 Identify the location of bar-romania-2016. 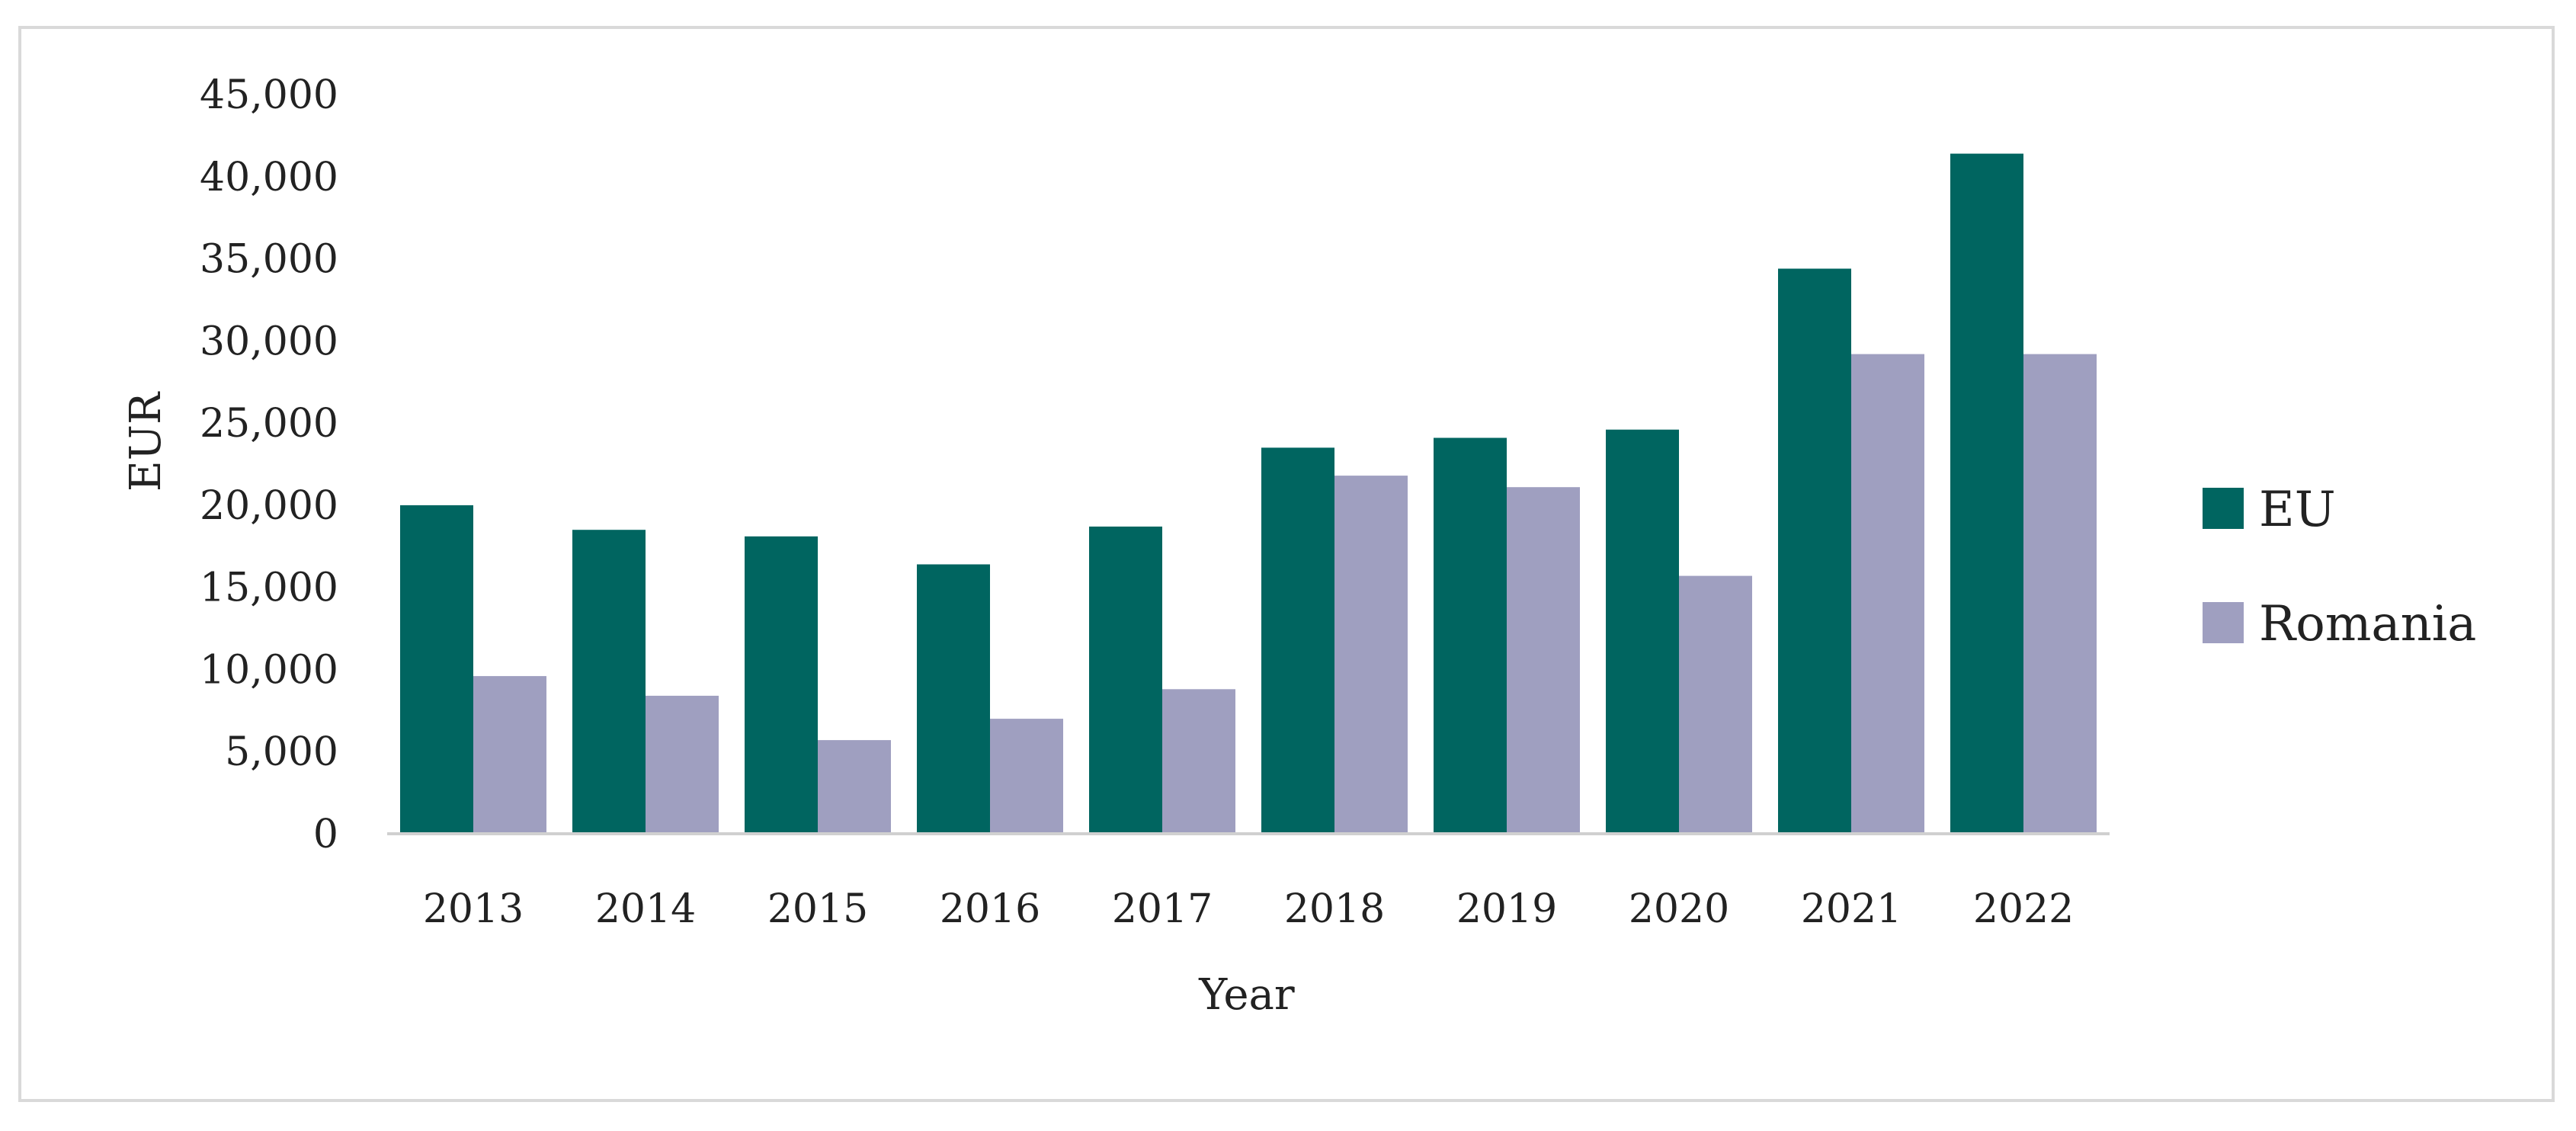
(1026, 777).